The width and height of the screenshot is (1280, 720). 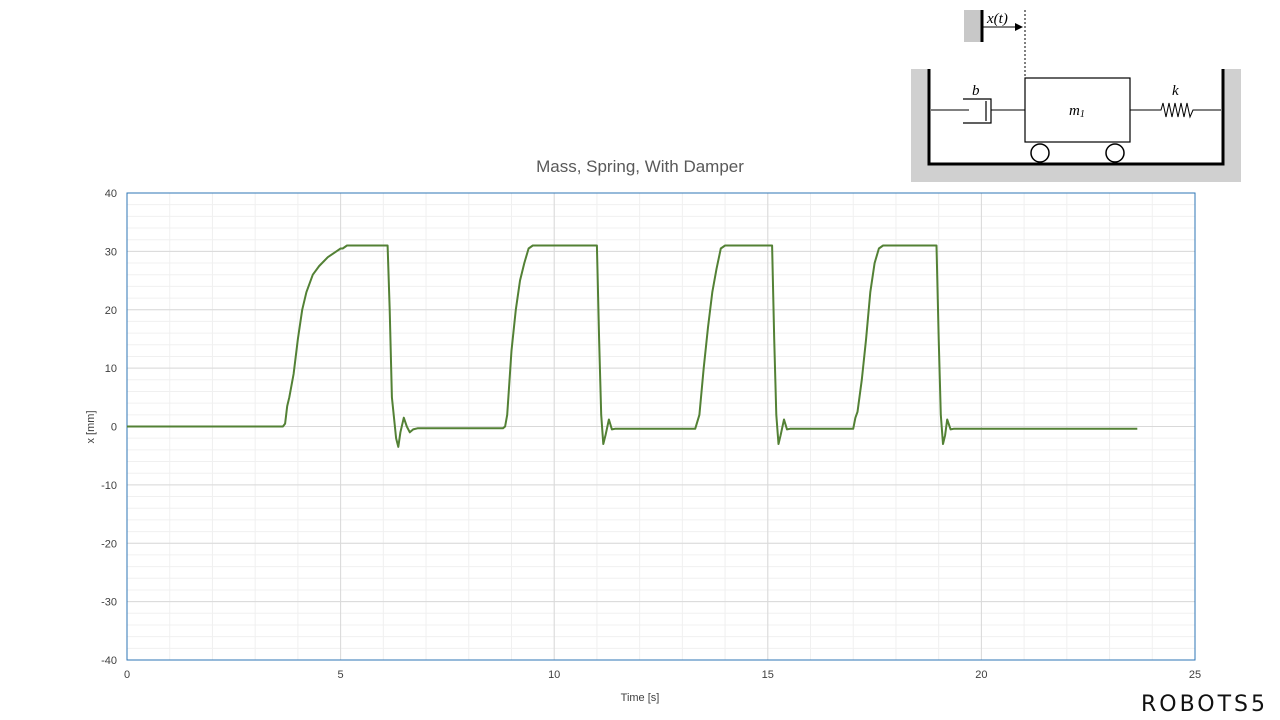 I want to click on y-tick-label: -20, so click(x=109, y=544).